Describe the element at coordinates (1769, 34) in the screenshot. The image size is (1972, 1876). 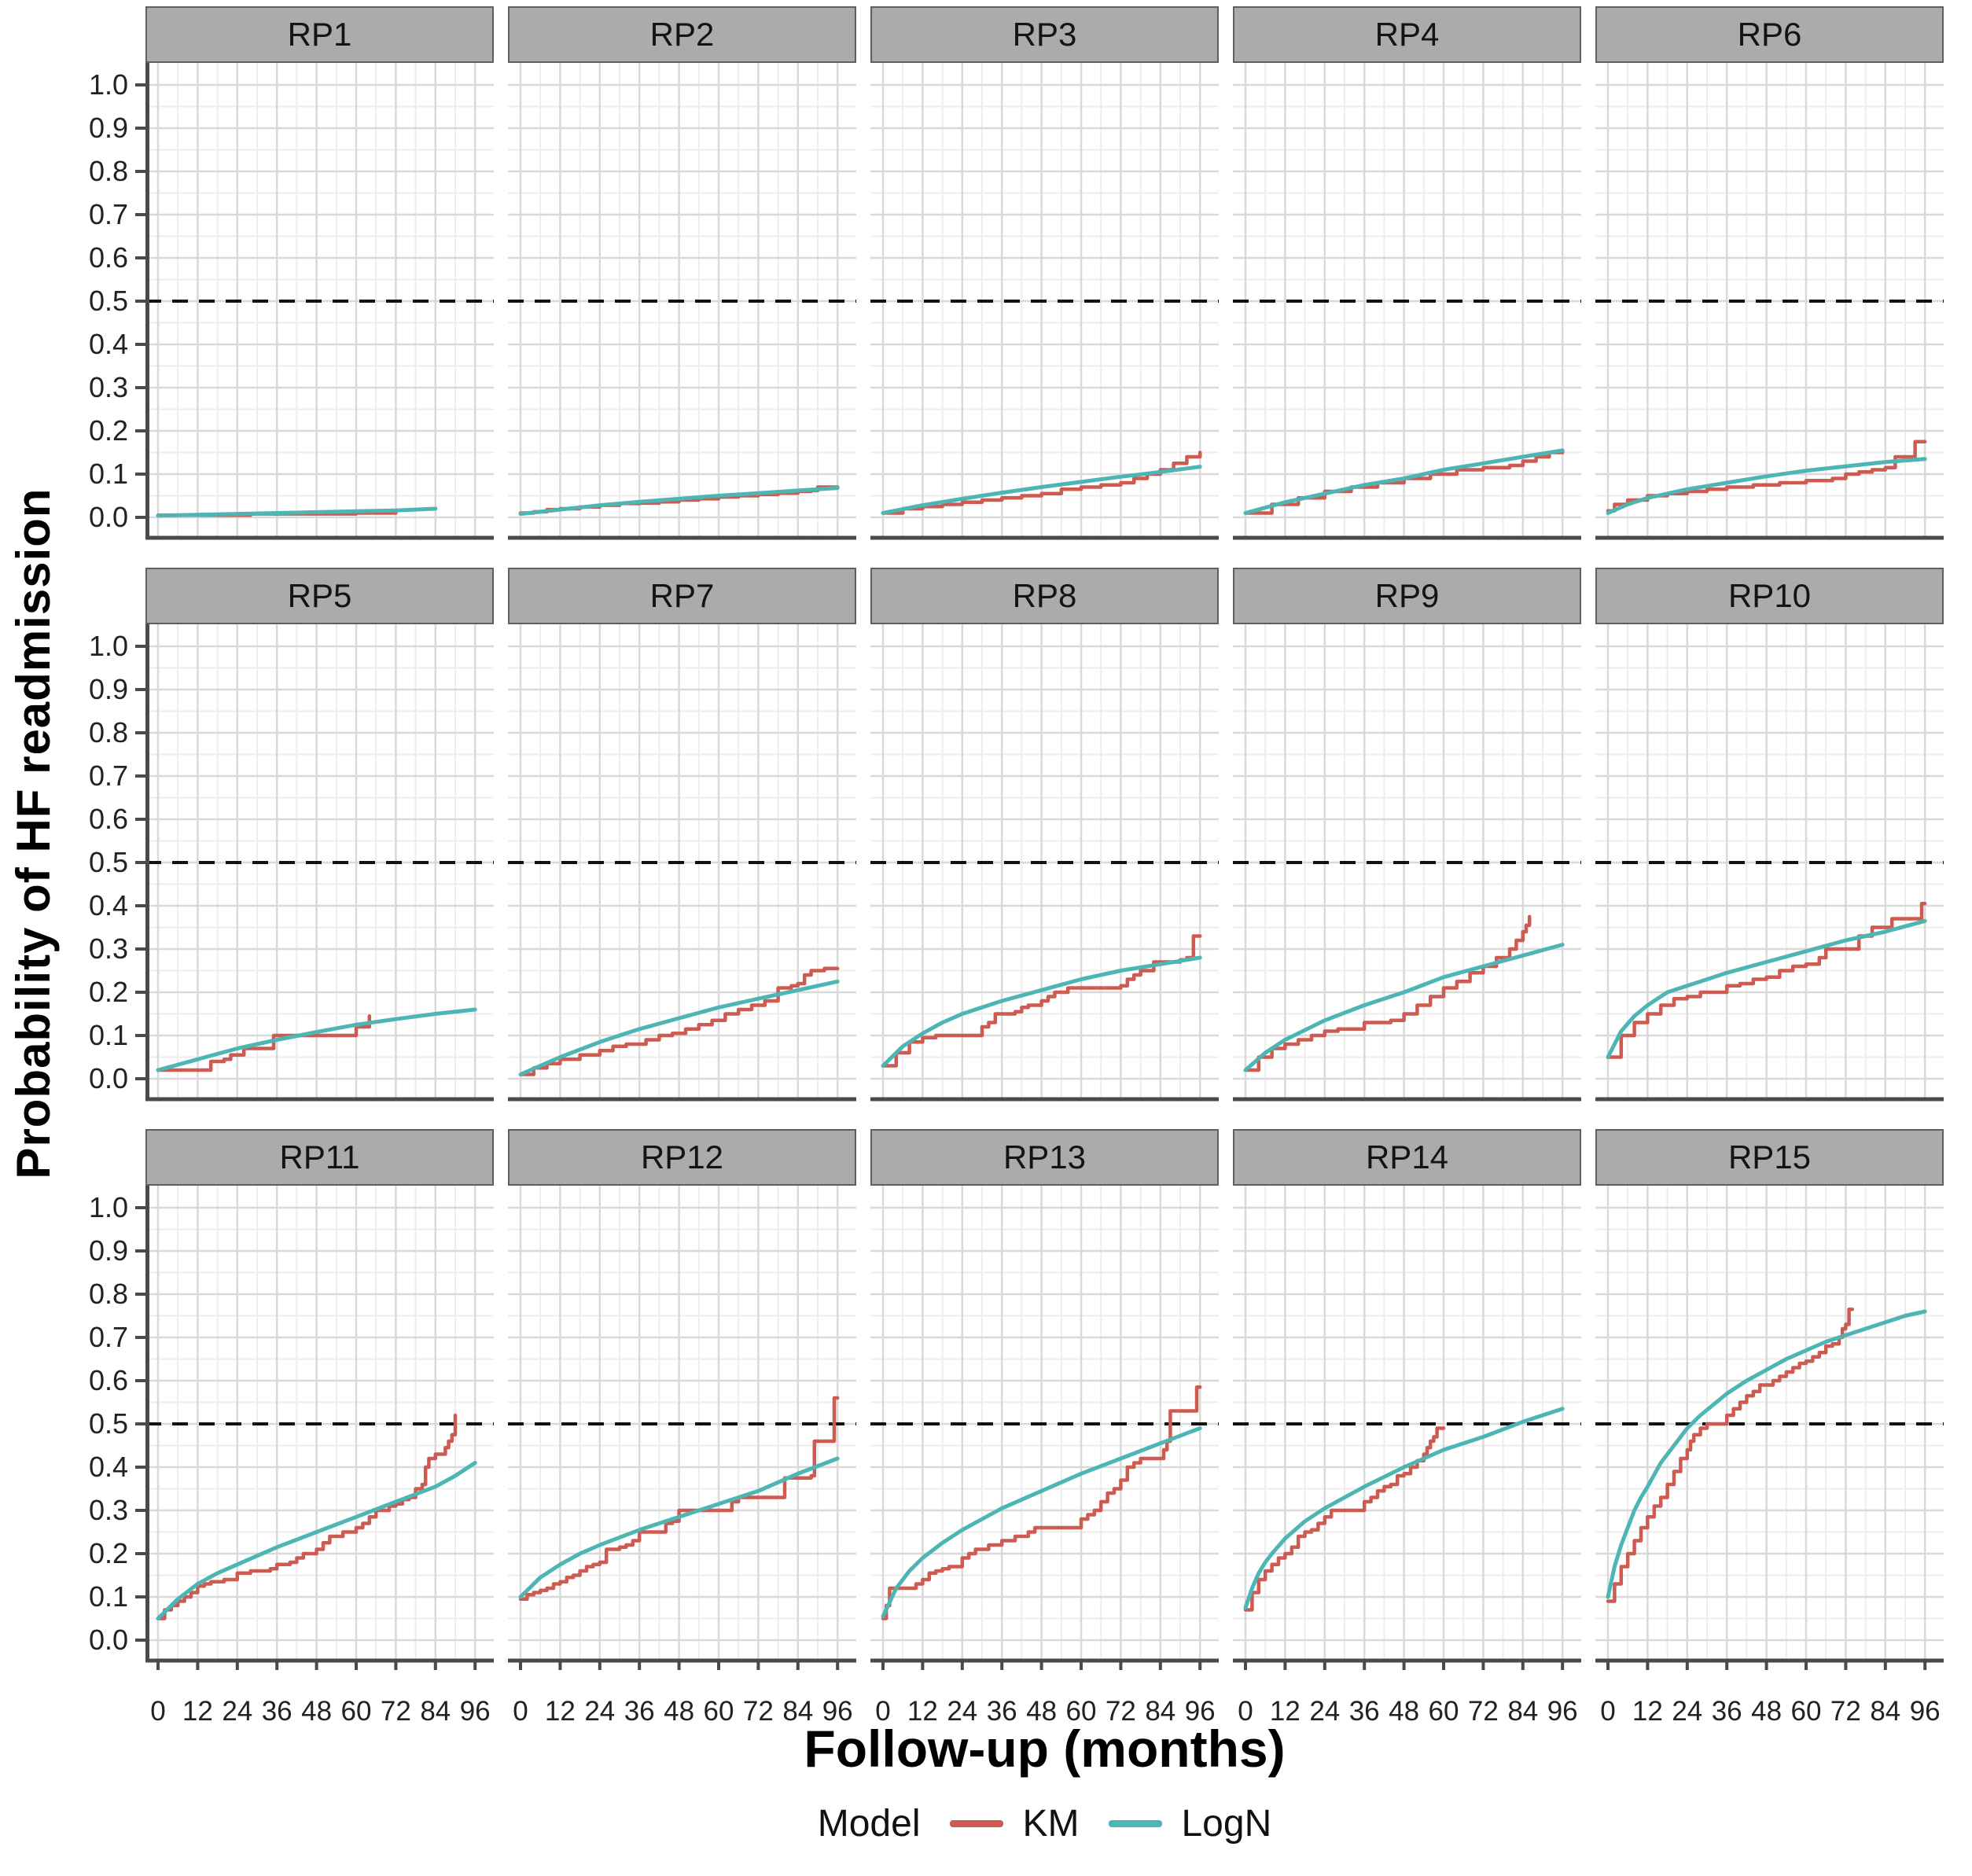
I see `facet-strip-label: RP6` at that location.